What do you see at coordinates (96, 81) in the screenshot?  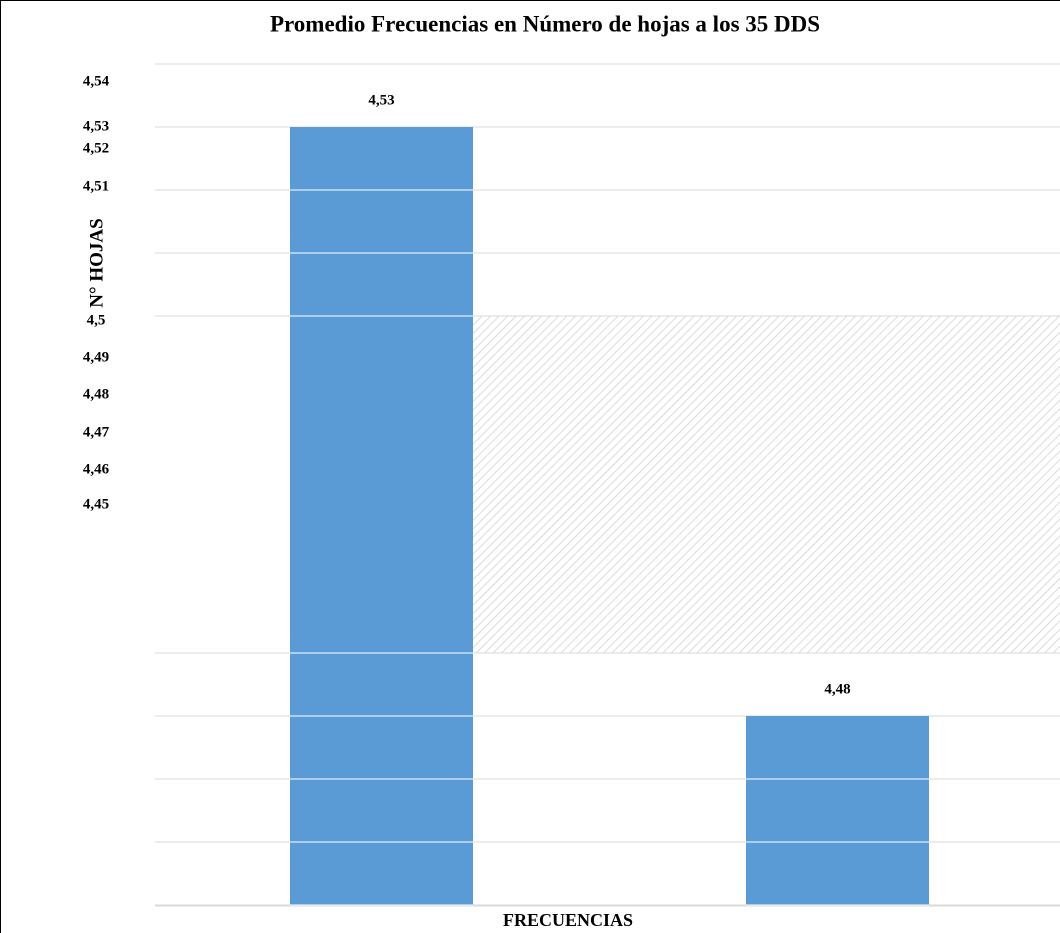 I see `y-tick-label: 4,54` at bounding box center [96, 81].